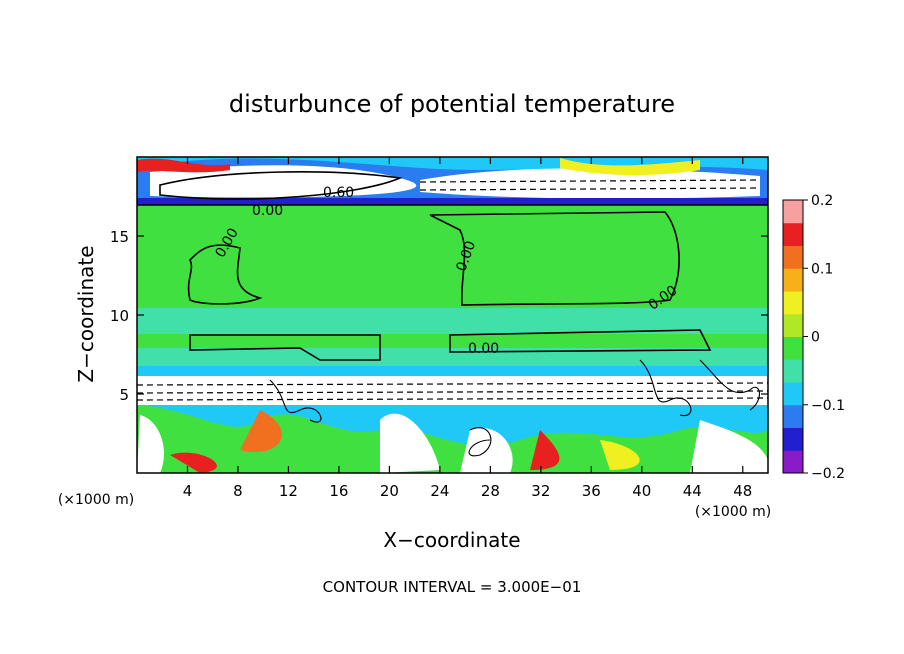 The image size is (904, 654). I want to click on contour-label: 0.60, so click(338, 193).